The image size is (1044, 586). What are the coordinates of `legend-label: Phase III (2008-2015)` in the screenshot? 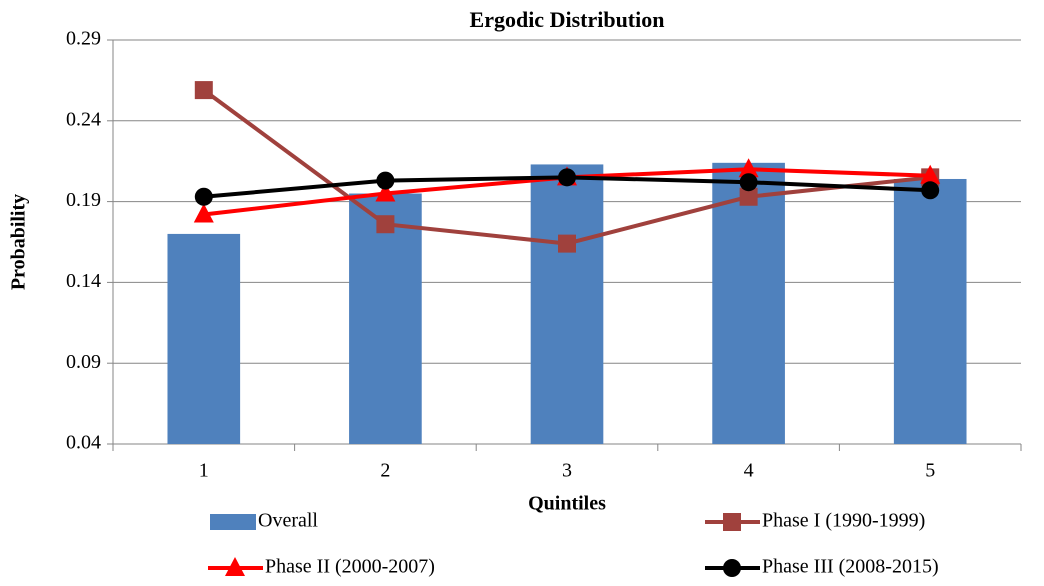 It's located at (850, 567).